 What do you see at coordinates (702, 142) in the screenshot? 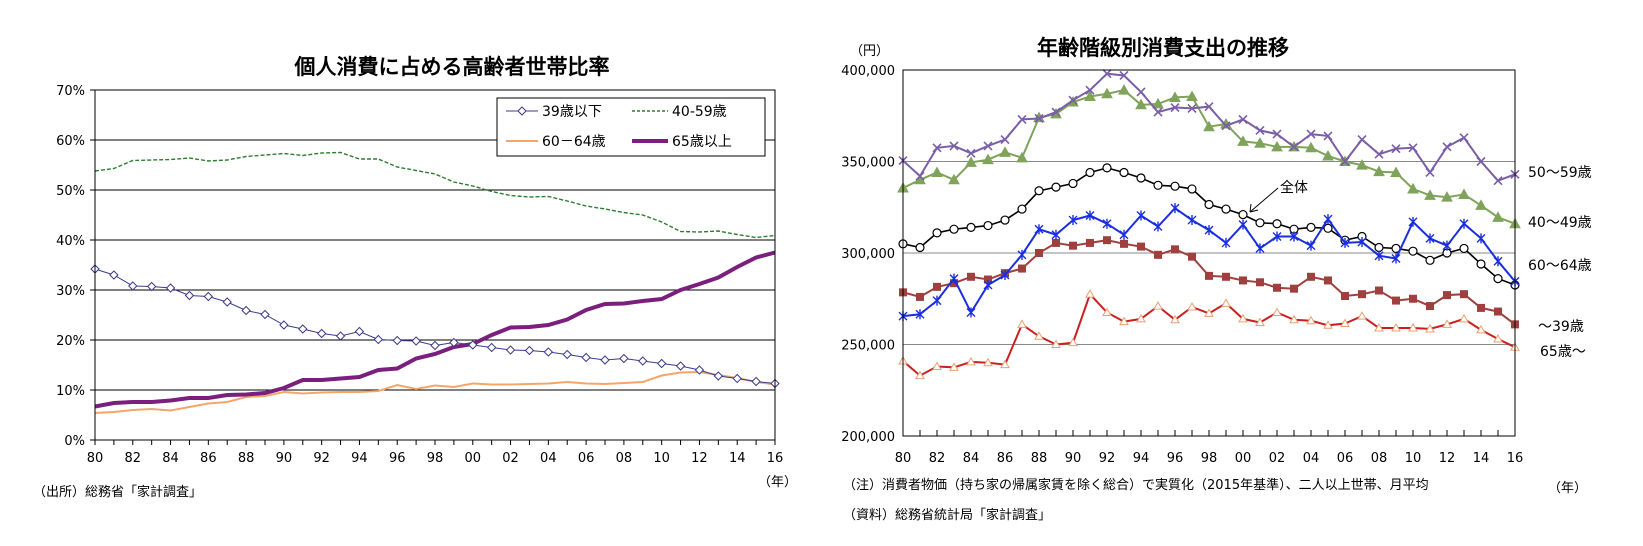
I see `legend-label-65: 65歳以上` at bounding box center [702, 142].